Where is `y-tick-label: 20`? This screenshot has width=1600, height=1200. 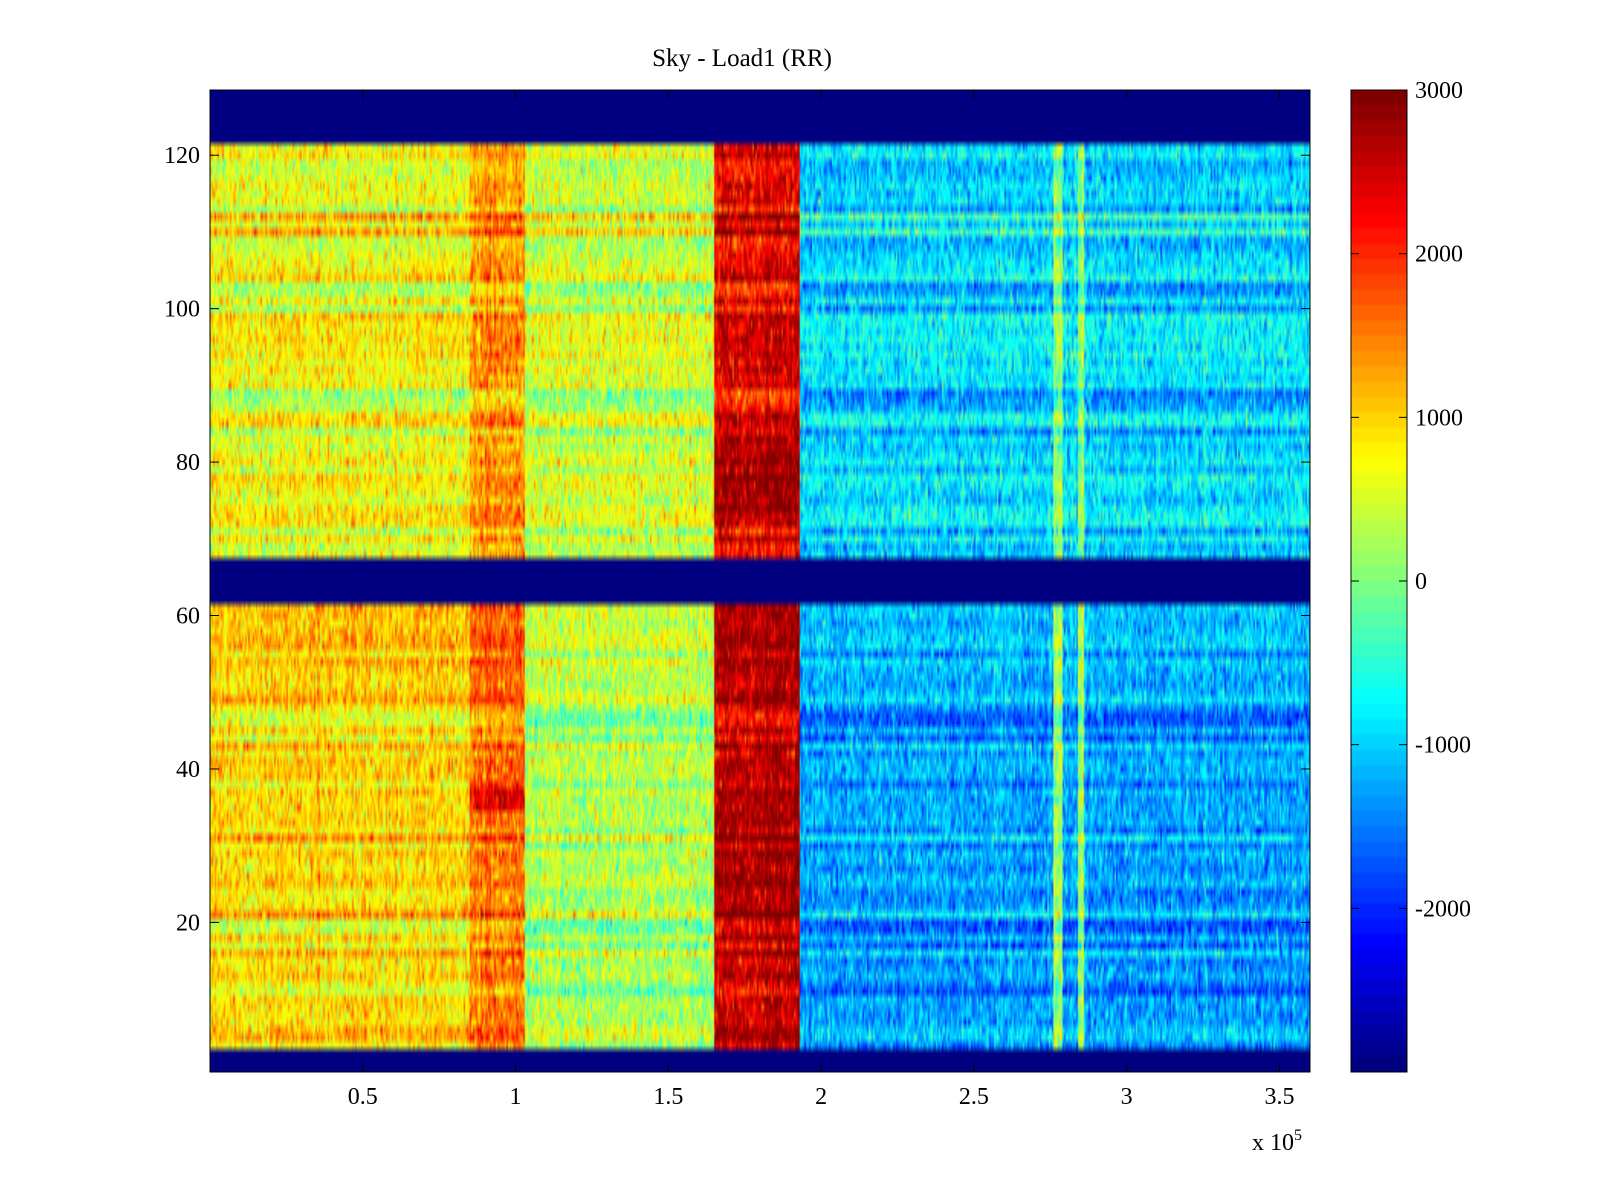 y-tick-label: 20 is located at coordinates (188, 923).